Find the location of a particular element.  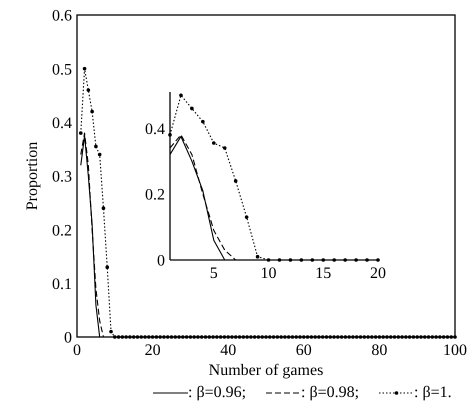

x-tick-label: 100 is located at coordinates (455, 350).